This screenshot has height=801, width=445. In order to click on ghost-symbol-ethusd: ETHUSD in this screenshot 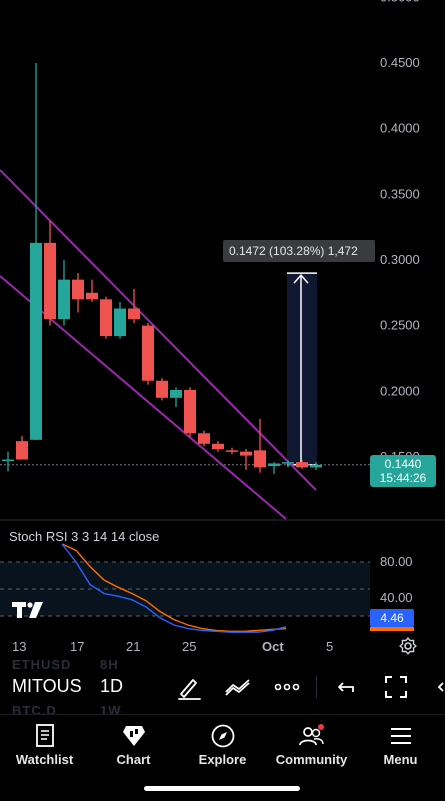, I will do `click(42, 664)`.